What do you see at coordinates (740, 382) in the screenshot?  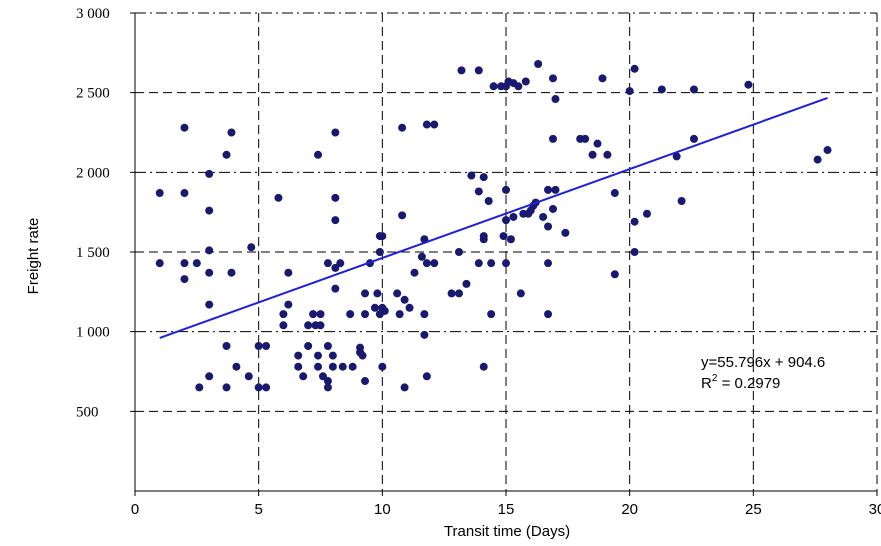 I see `r-squared-label: R2 = 0.2979` at bounding box center [740, 382].